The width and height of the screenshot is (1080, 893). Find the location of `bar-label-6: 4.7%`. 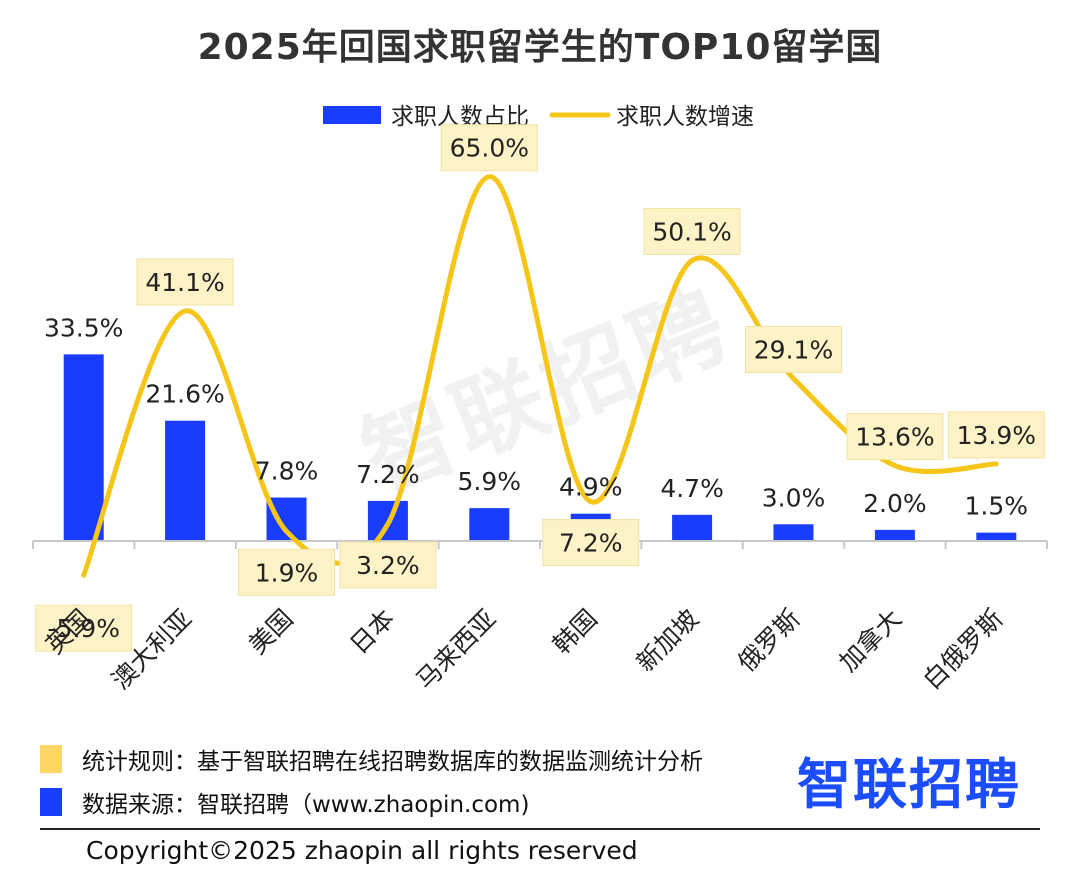

bar-label-6: 4.7% is located at coordinates (692, 488).